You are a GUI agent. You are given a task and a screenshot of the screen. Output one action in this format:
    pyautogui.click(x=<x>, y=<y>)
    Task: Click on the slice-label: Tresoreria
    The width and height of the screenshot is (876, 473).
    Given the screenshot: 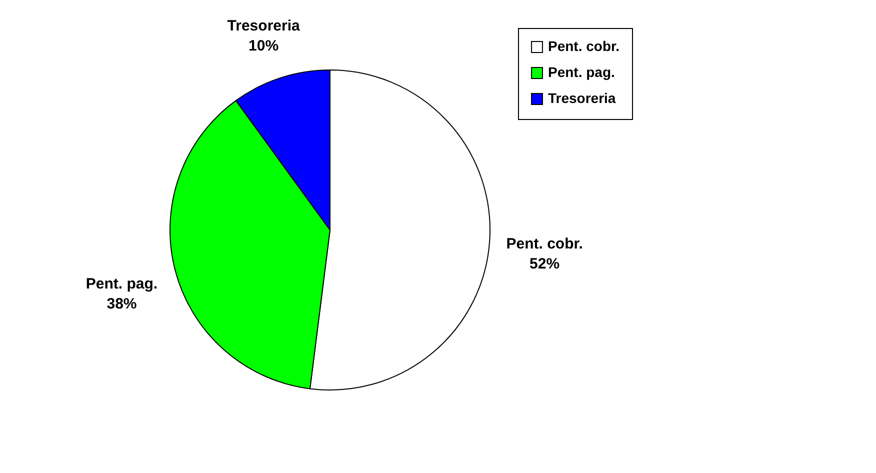 What is the action you would take?
    pyautogui.click(x=263, y=26)
    